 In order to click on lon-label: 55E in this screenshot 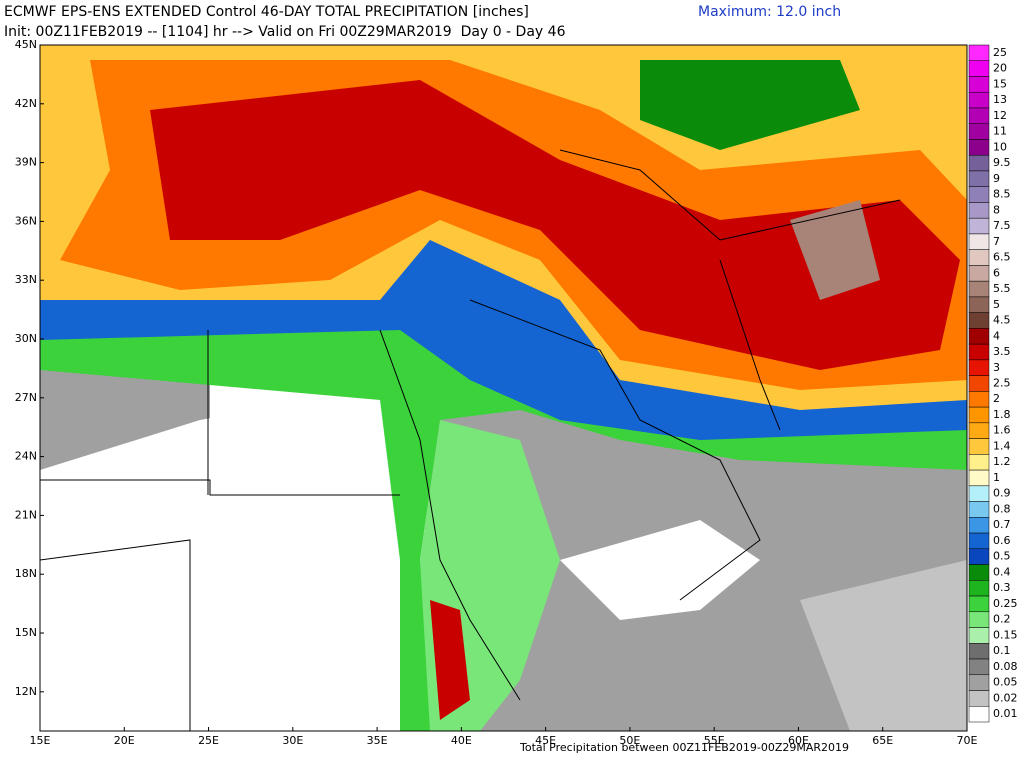, I will do `click(714, 740)`.